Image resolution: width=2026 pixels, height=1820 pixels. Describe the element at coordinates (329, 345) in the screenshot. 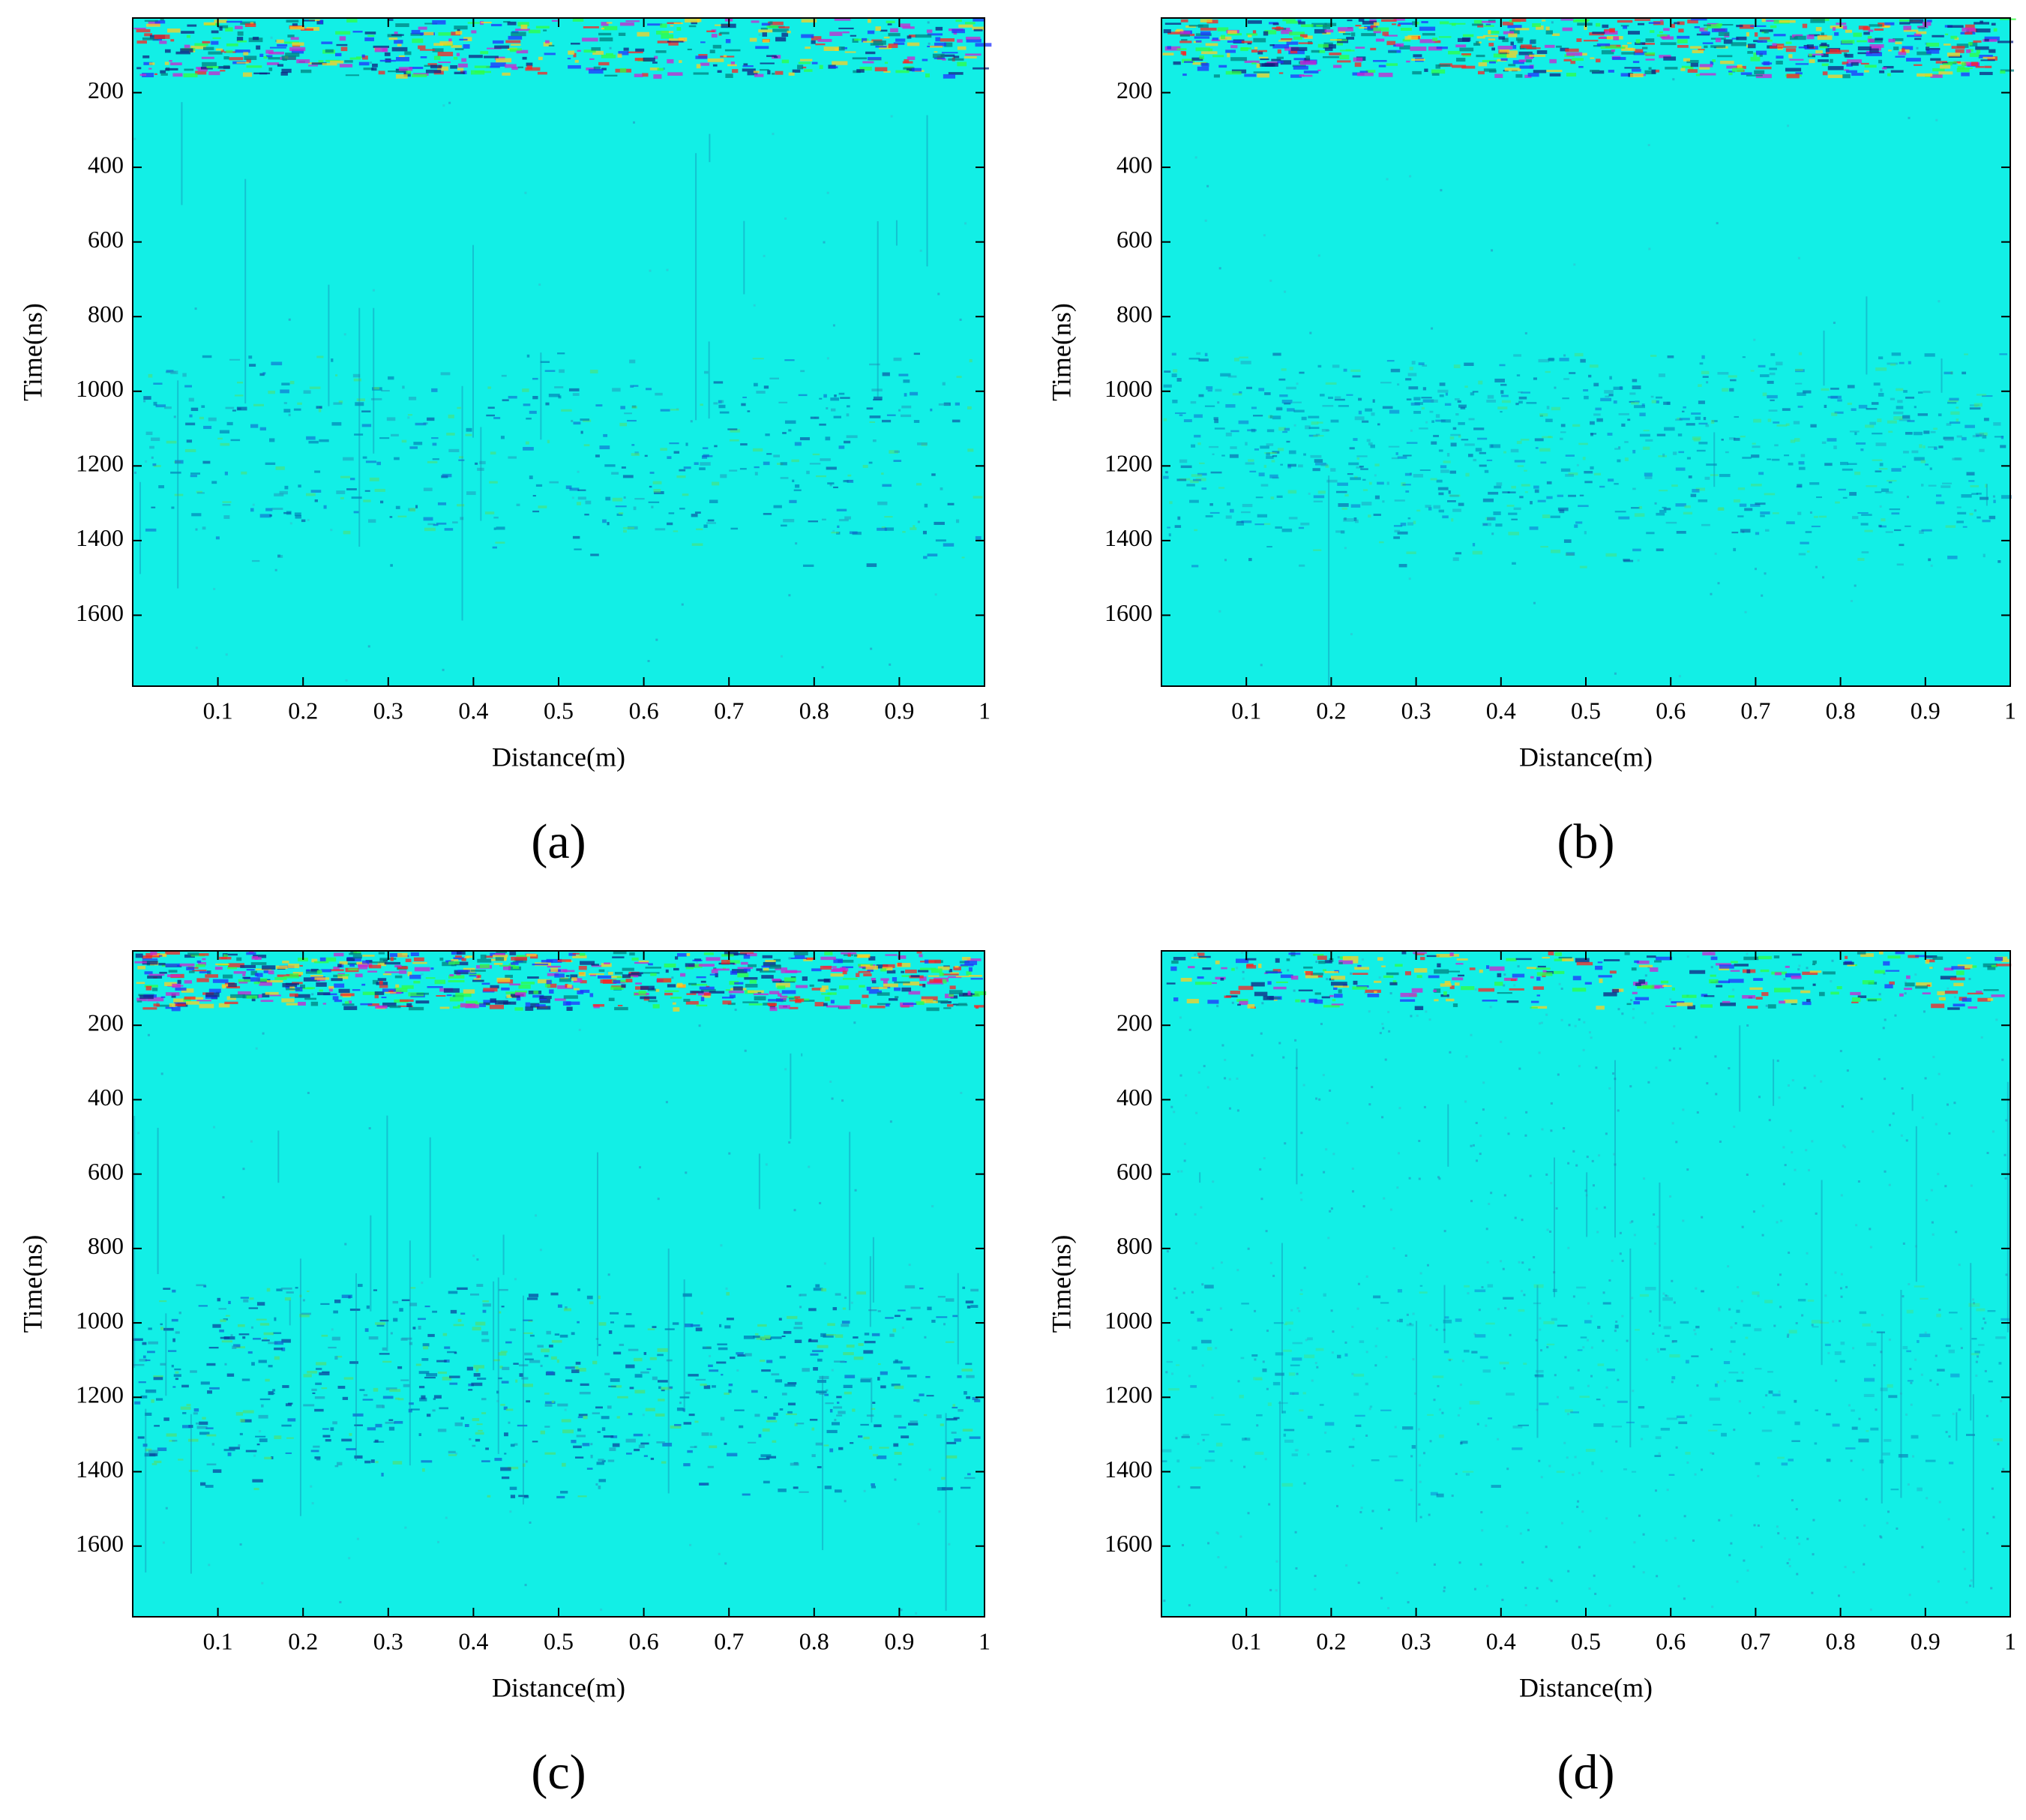

I see `trace-streak` at that location.